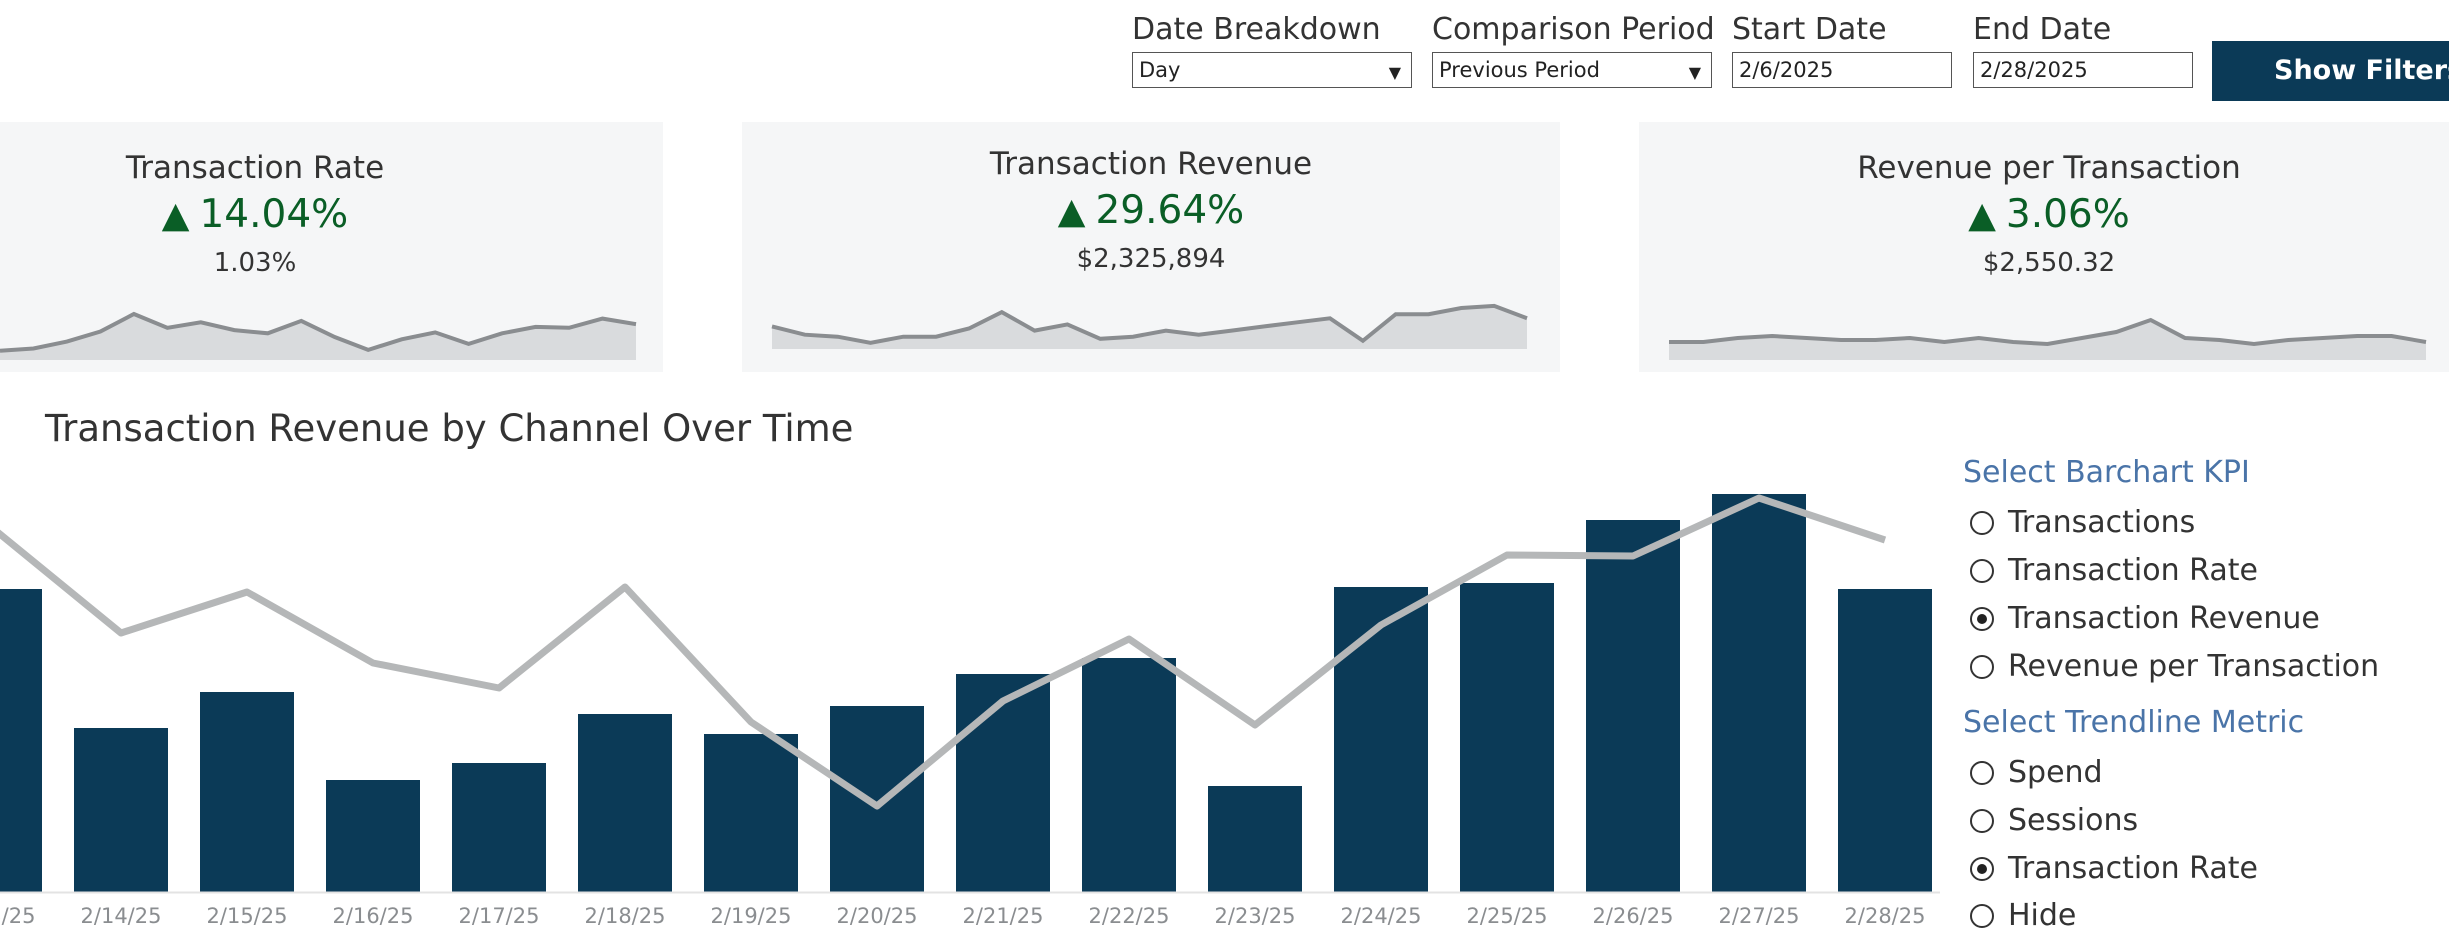 Image resolution: width=2449 pixels, height=936 pixels. I want to click on comparison-period-select: Previous Period ▼, so click(1572, 70).